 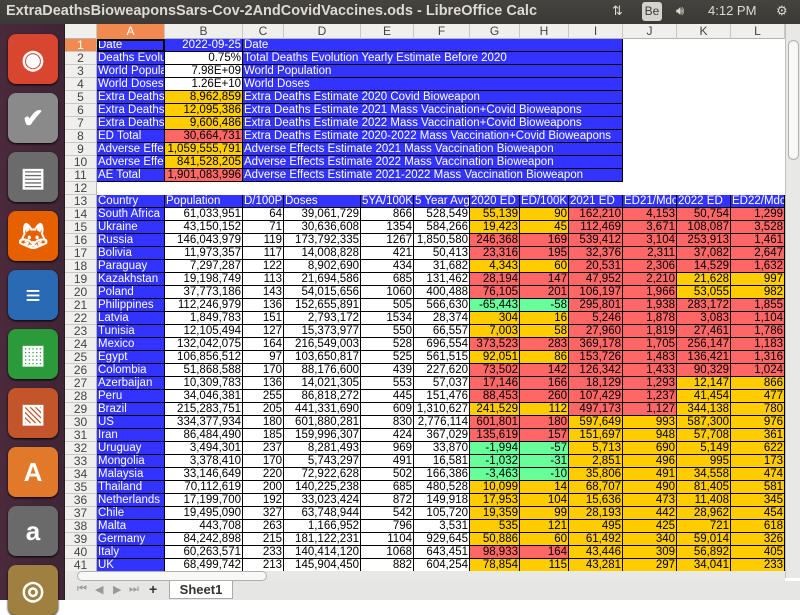 What do you see at coordinates (650, 552) in the screenshot?
I see `table-cell: 309` at bounding box center [650, 552].